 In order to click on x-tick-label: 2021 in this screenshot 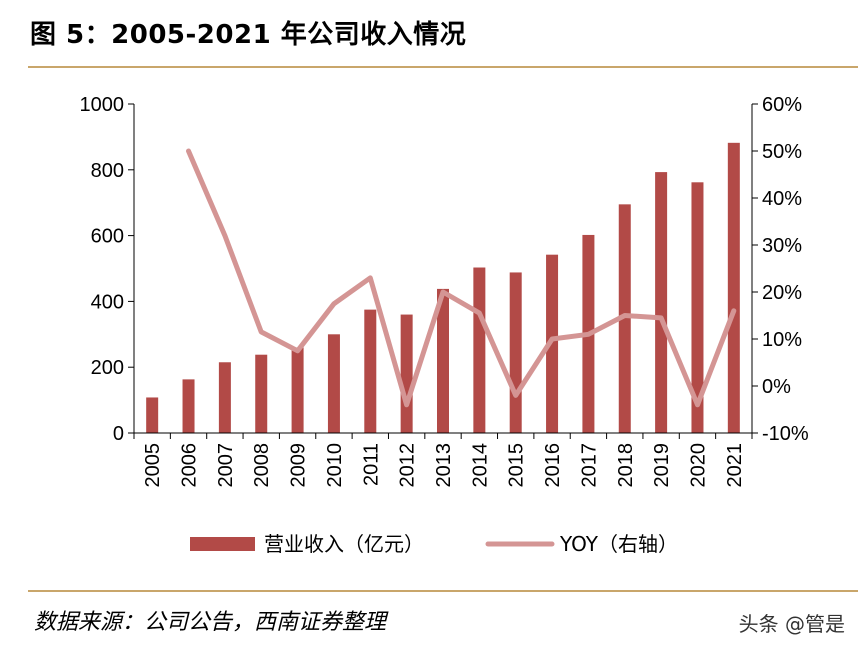, I will do `click(735, 465)`.